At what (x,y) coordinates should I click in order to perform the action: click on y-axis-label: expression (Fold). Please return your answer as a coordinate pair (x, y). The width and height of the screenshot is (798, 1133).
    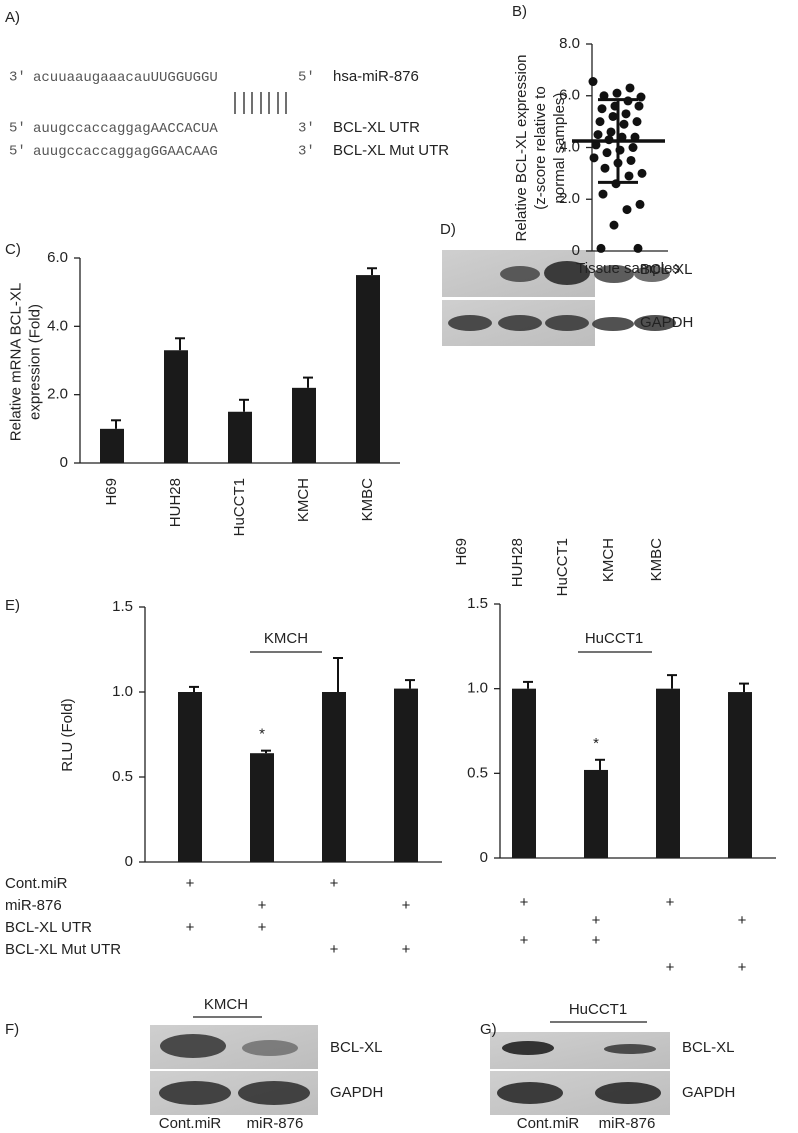
    Looking at the image, I should click on (34, 362).